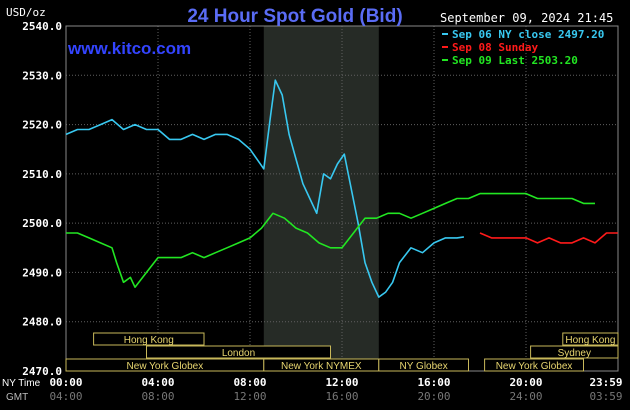  Describe the element at coordinates (42, 26) in the screenshot. I see `y-tick-label: 2540.0` at that location.